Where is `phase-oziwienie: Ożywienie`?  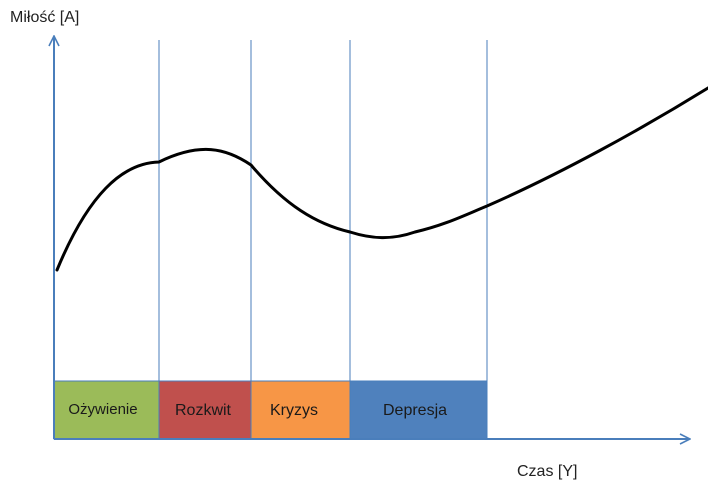
phase-oziwienie: Ożywienie is located at coordinates (106, 410).